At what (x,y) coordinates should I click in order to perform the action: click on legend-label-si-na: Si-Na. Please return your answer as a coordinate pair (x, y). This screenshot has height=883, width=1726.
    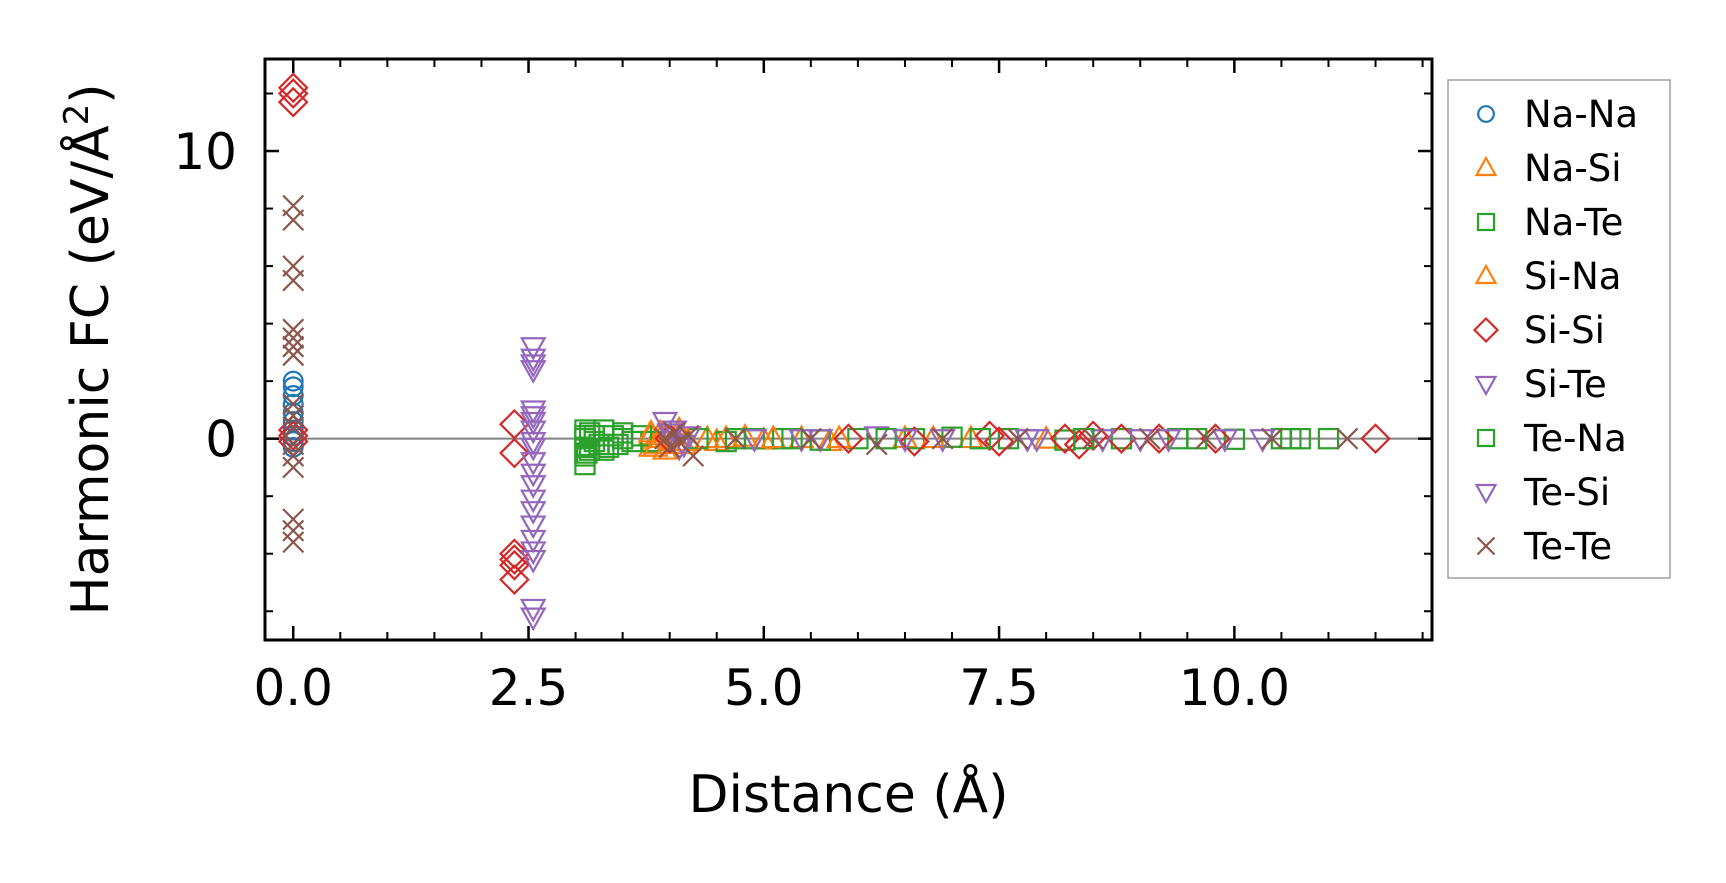
    Looking at the image, I should click on (1572, 276).